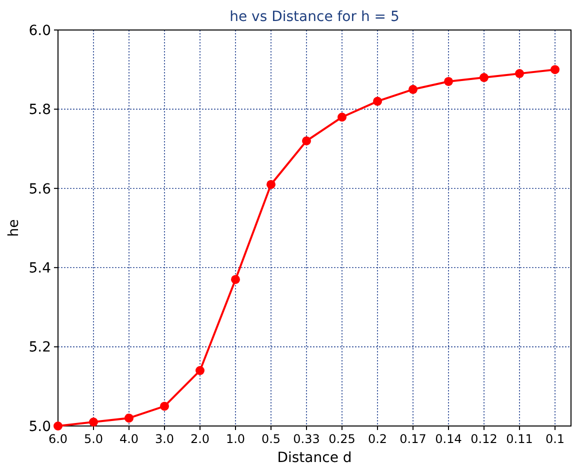 Image resolution: width=583 pixels, height=466 pixels. What do you see at coordinates (39, 348) in the screenshot?
I see `y-tick-label: 5.2` at bounding box center [39, 348].